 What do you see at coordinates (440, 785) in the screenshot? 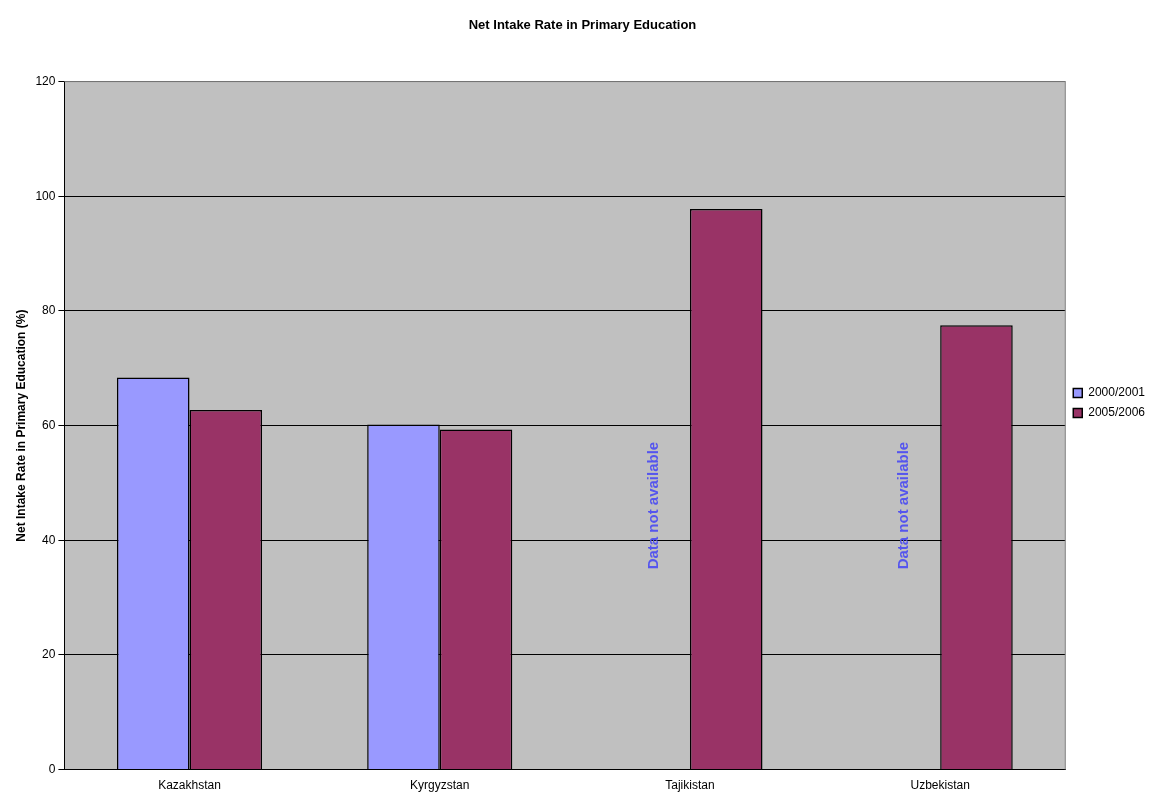
I see `x-tick-label: Kyrgyzstan` at bounding box center [440, 785].